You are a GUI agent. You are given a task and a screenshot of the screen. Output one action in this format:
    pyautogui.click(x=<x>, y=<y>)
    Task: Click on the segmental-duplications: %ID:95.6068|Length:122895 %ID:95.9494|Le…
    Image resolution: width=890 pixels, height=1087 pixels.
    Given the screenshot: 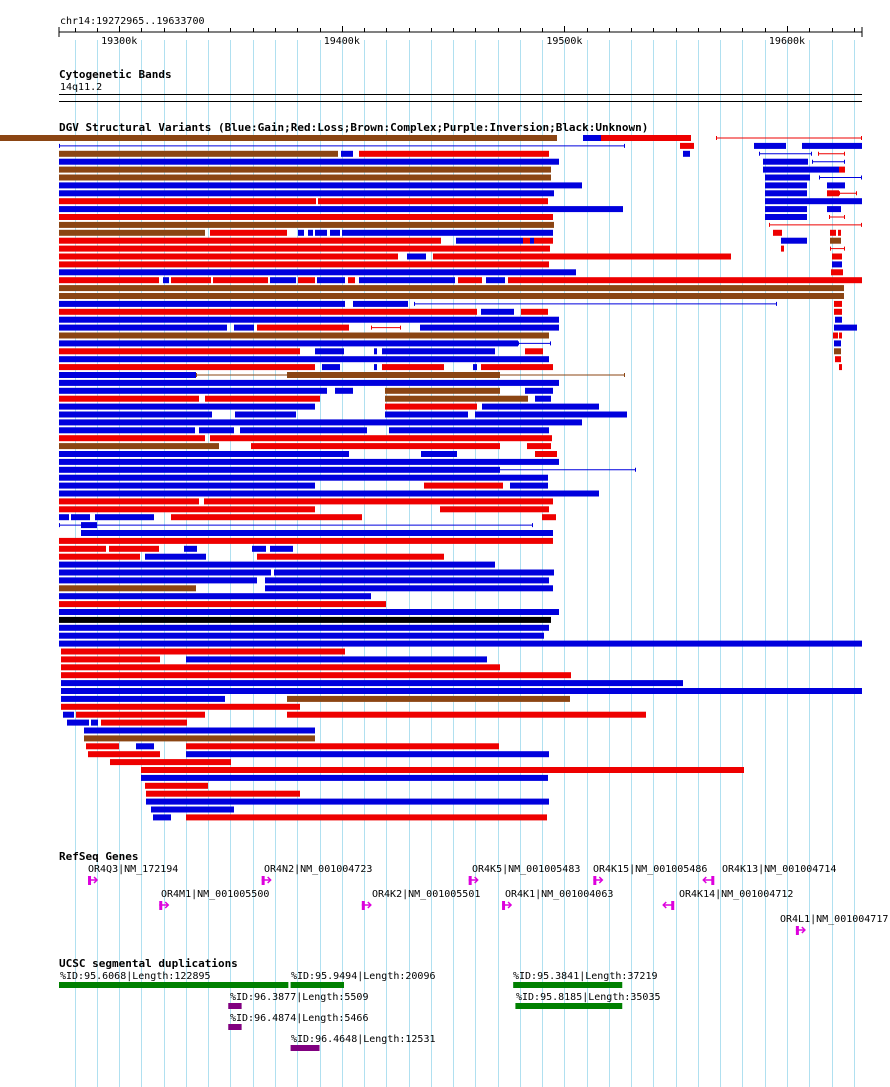 What is the action you would take?
    pyautogui.click(x=360, y=1011)
    